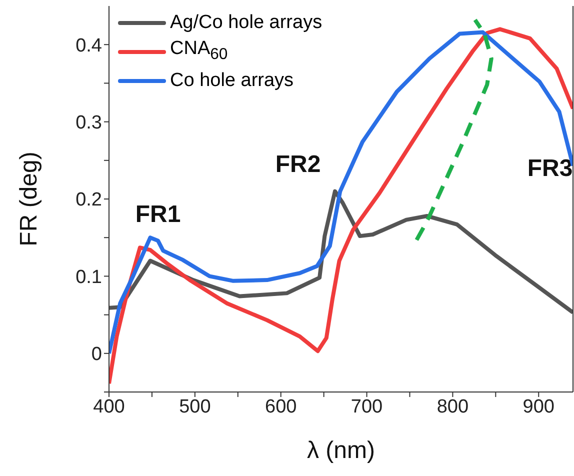 The height and width of the screenshot is (476, 574). What do you see at coordinates (89, 123) in the screenshot?
I see `y-tick-label: 0.3` at bounding box center [89, 123].